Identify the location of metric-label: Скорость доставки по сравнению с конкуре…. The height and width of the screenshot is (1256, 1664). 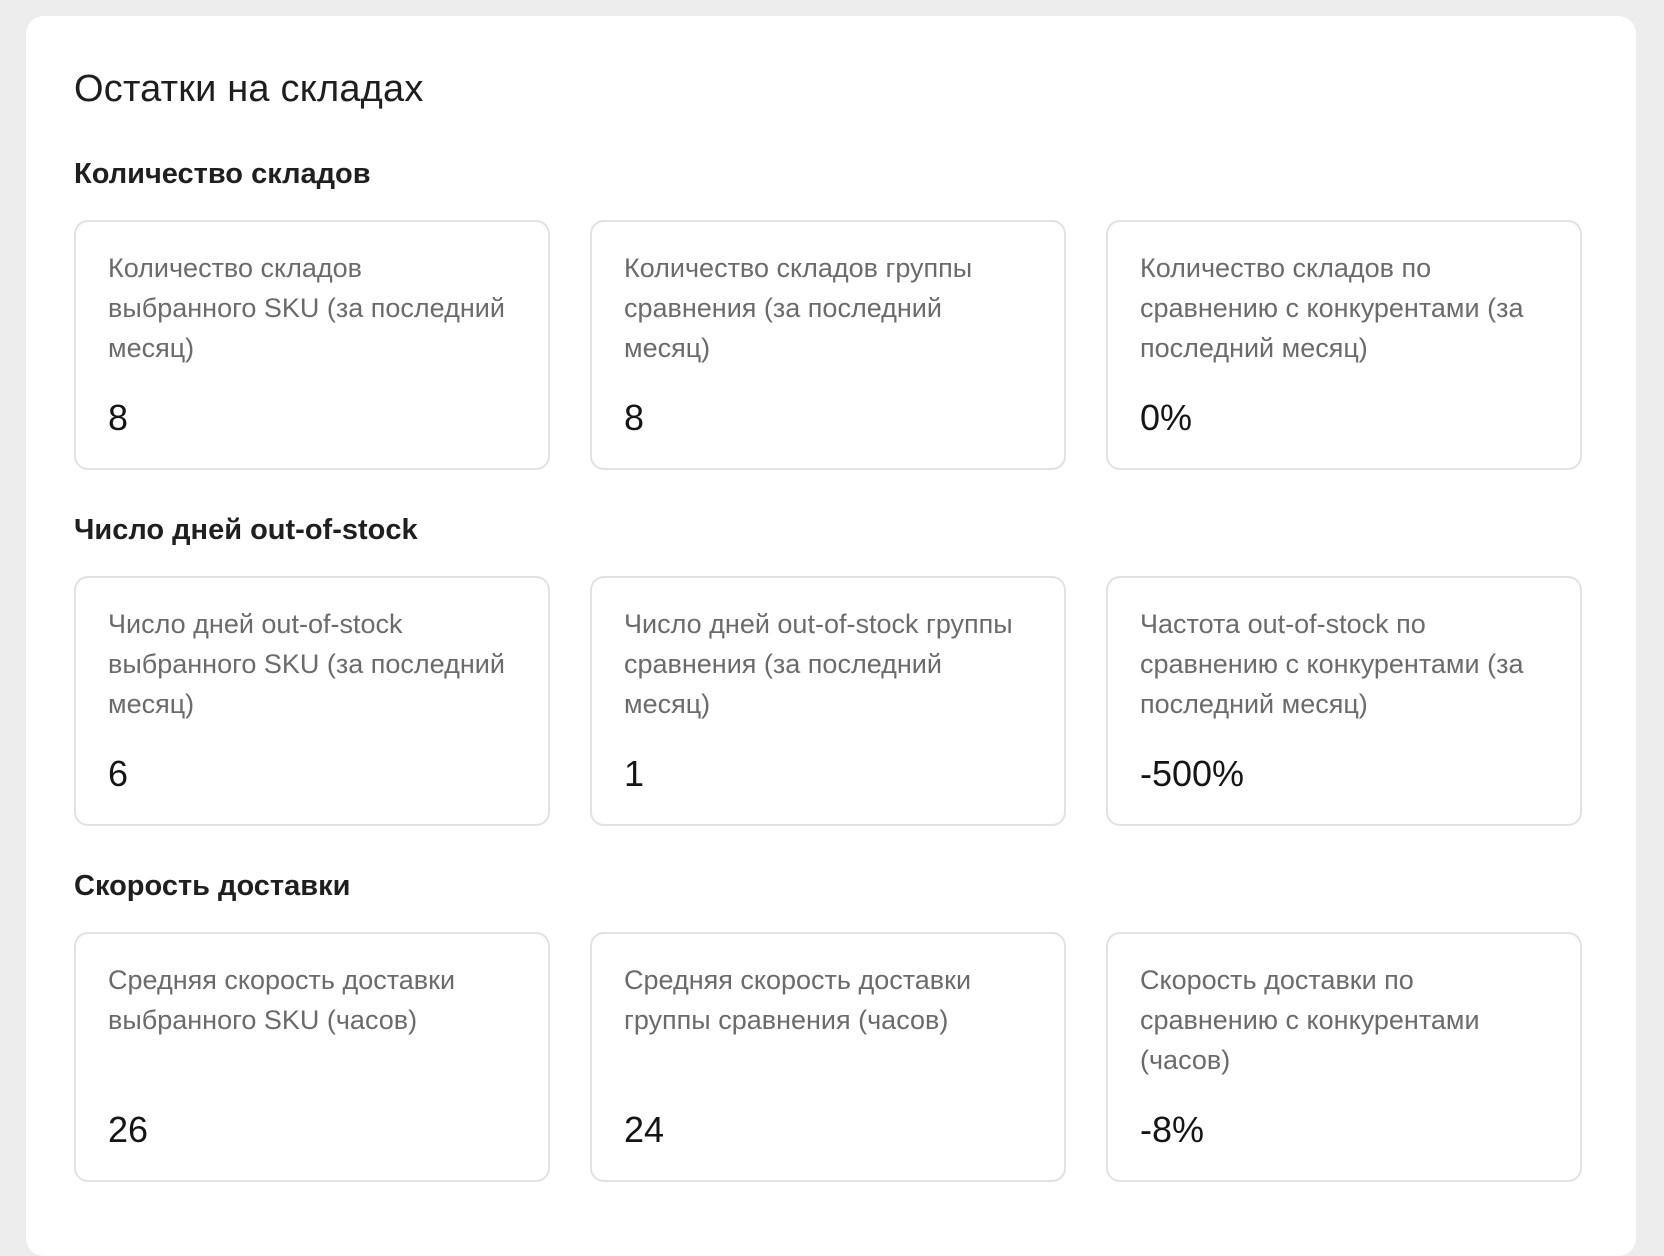
(1310, 1020).